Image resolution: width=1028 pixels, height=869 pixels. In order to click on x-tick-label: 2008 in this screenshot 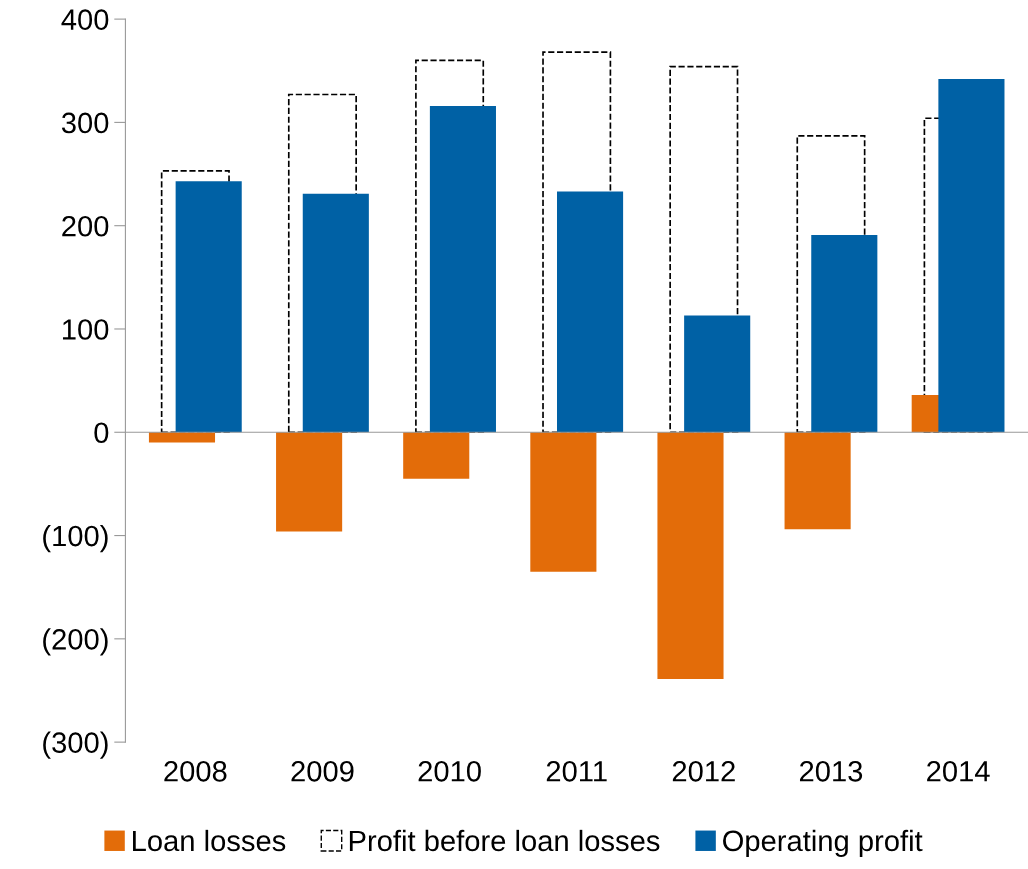, I will do `click(195, 771)`.